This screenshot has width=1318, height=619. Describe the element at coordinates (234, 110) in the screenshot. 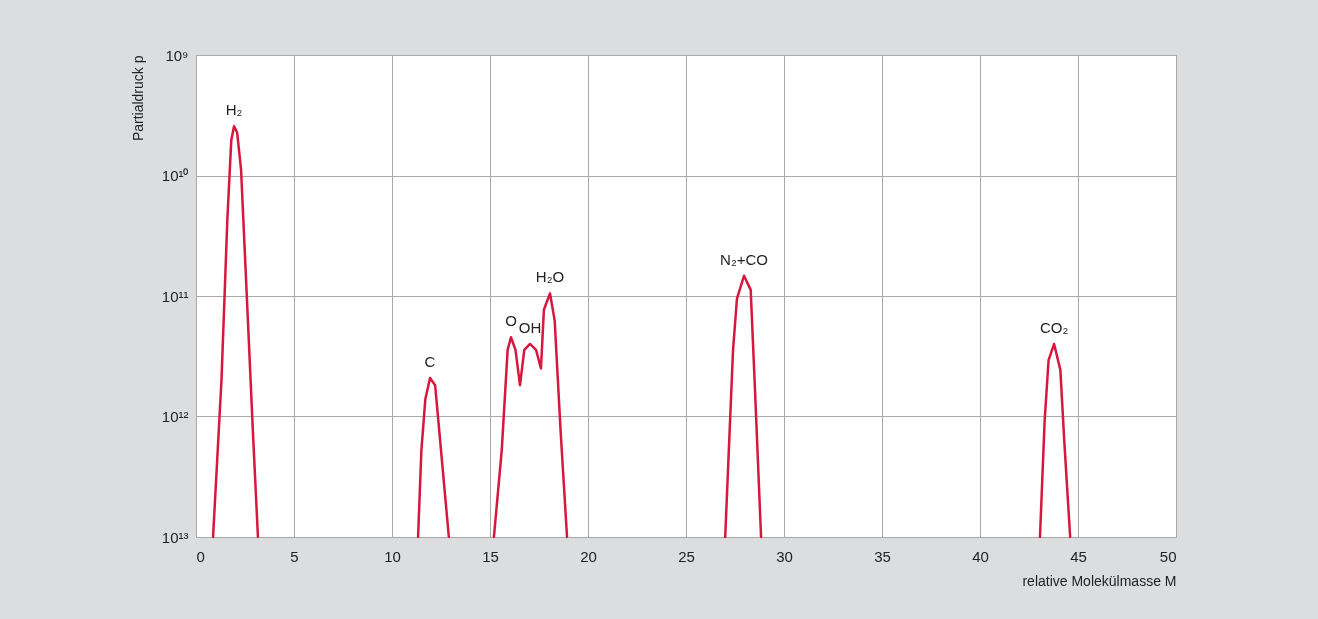

I see `annotation: H₂` at that location.